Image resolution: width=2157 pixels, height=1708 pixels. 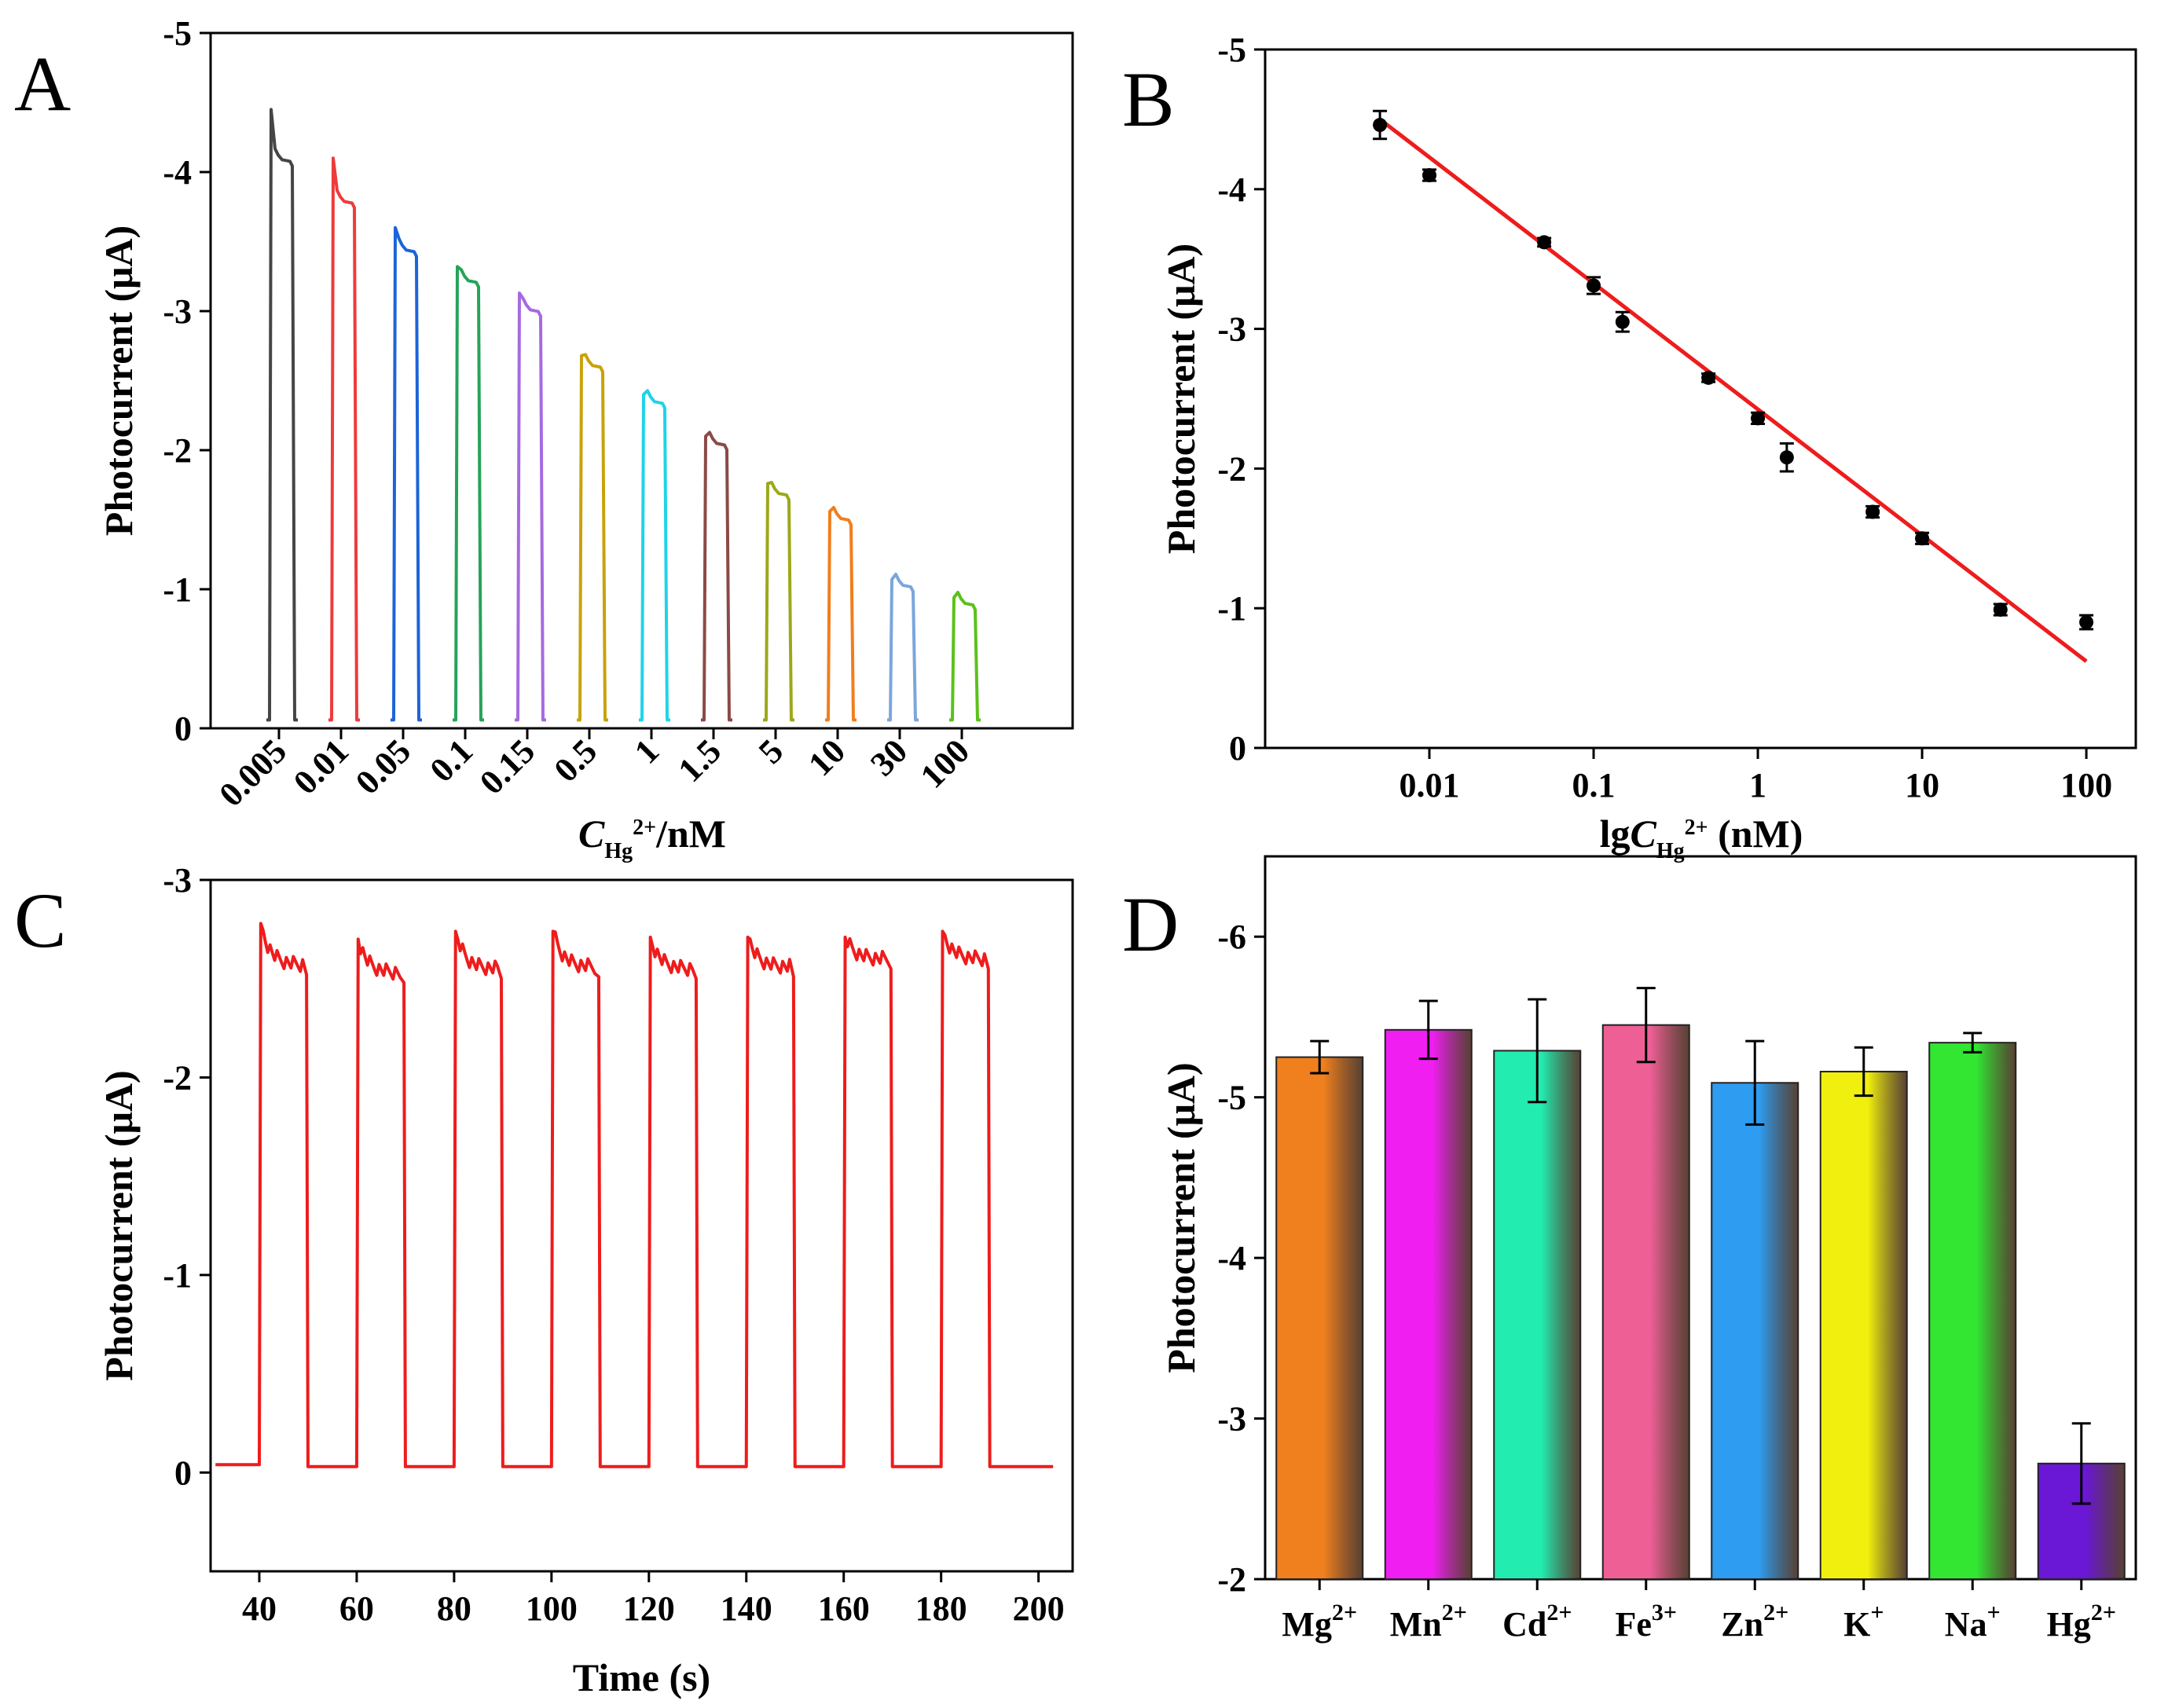 I want to click on panel-d-x-tick-label: K+, so click(x=1863, y=1622).